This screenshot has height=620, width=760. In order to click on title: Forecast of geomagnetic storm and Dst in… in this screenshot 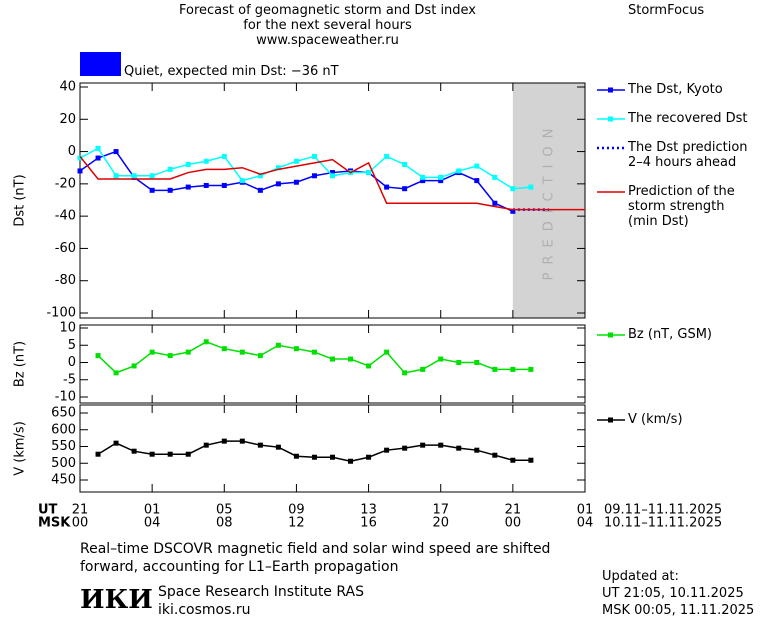, I will do `click(327, 25)`.